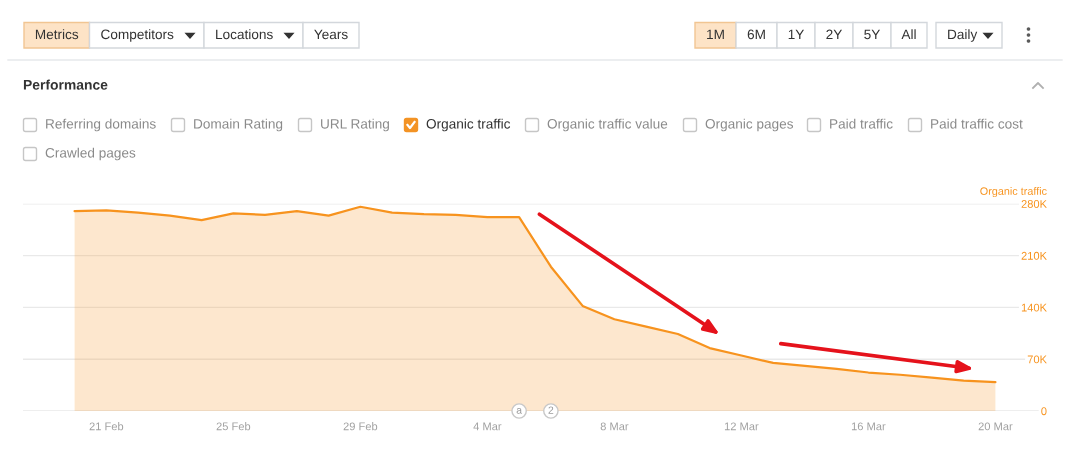 Image resolution: width=1071 pixels, height=449 pixels. What do you see at coordinates (868, 426) in the screenshot?
I see `x-tick-label: 16 Mar` at bounding box center [868, 426].